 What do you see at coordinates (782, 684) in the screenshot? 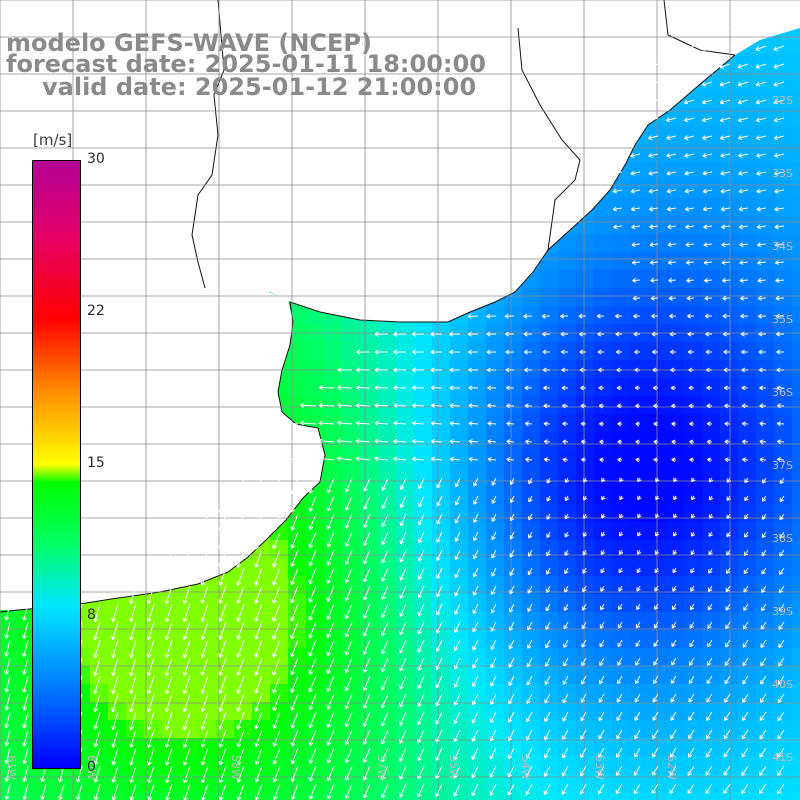
I see `lat-label: 40S` at bounding box center [782, 684].